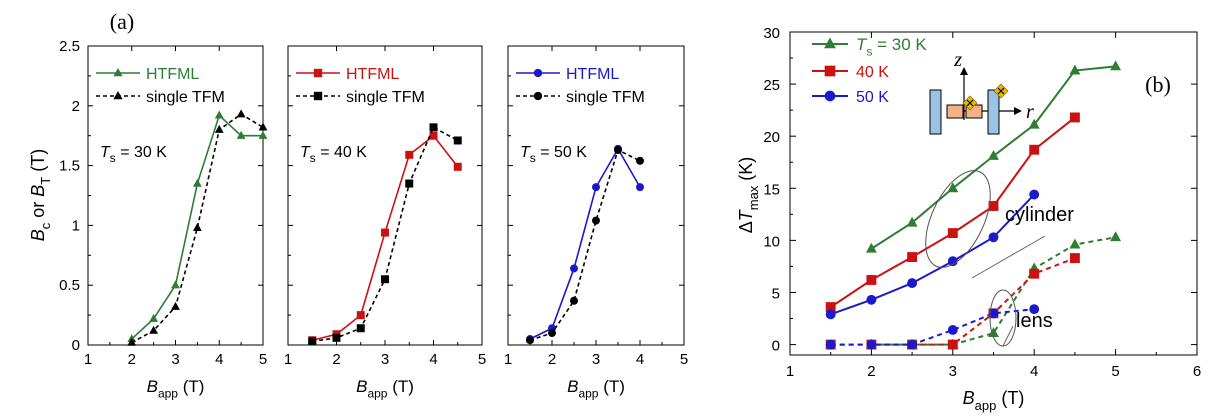  Describe the element at coordinates (872, 97) in the screenshot. I see `legend-label: 50 K` at that location.